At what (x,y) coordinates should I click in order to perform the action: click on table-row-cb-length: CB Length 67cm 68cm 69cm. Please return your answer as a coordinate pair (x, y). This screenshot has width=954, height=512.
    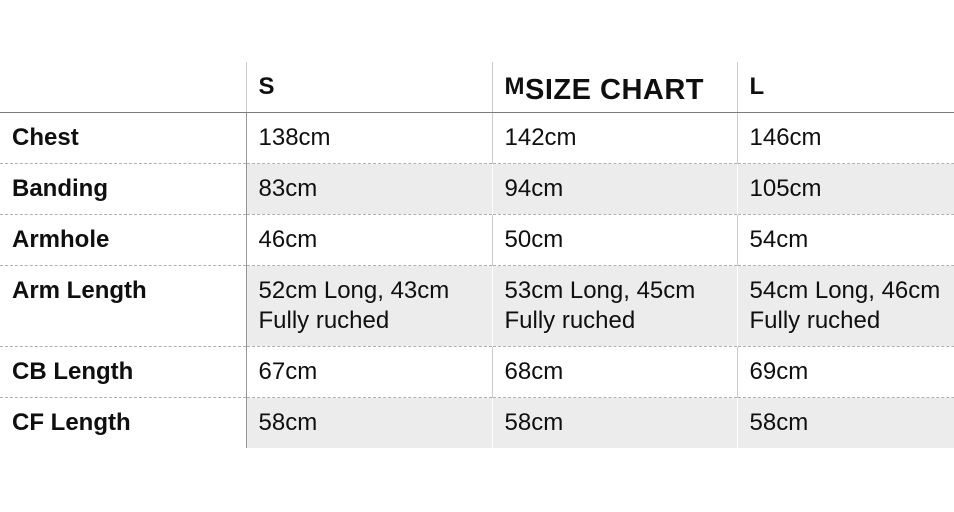
    Looking at the image, I should click on (477, 372).